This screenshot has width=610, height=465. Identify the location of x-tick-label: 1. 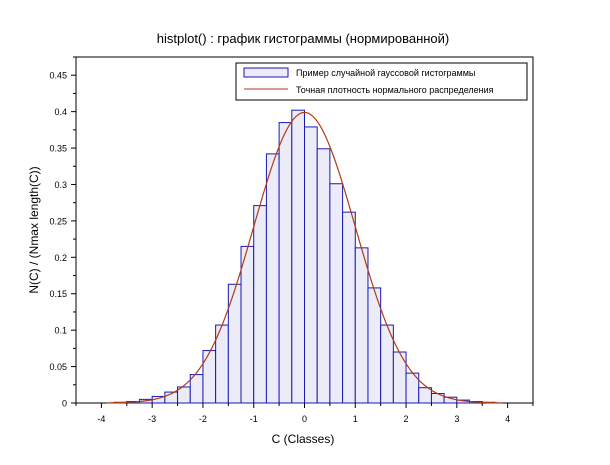
(355, 419).